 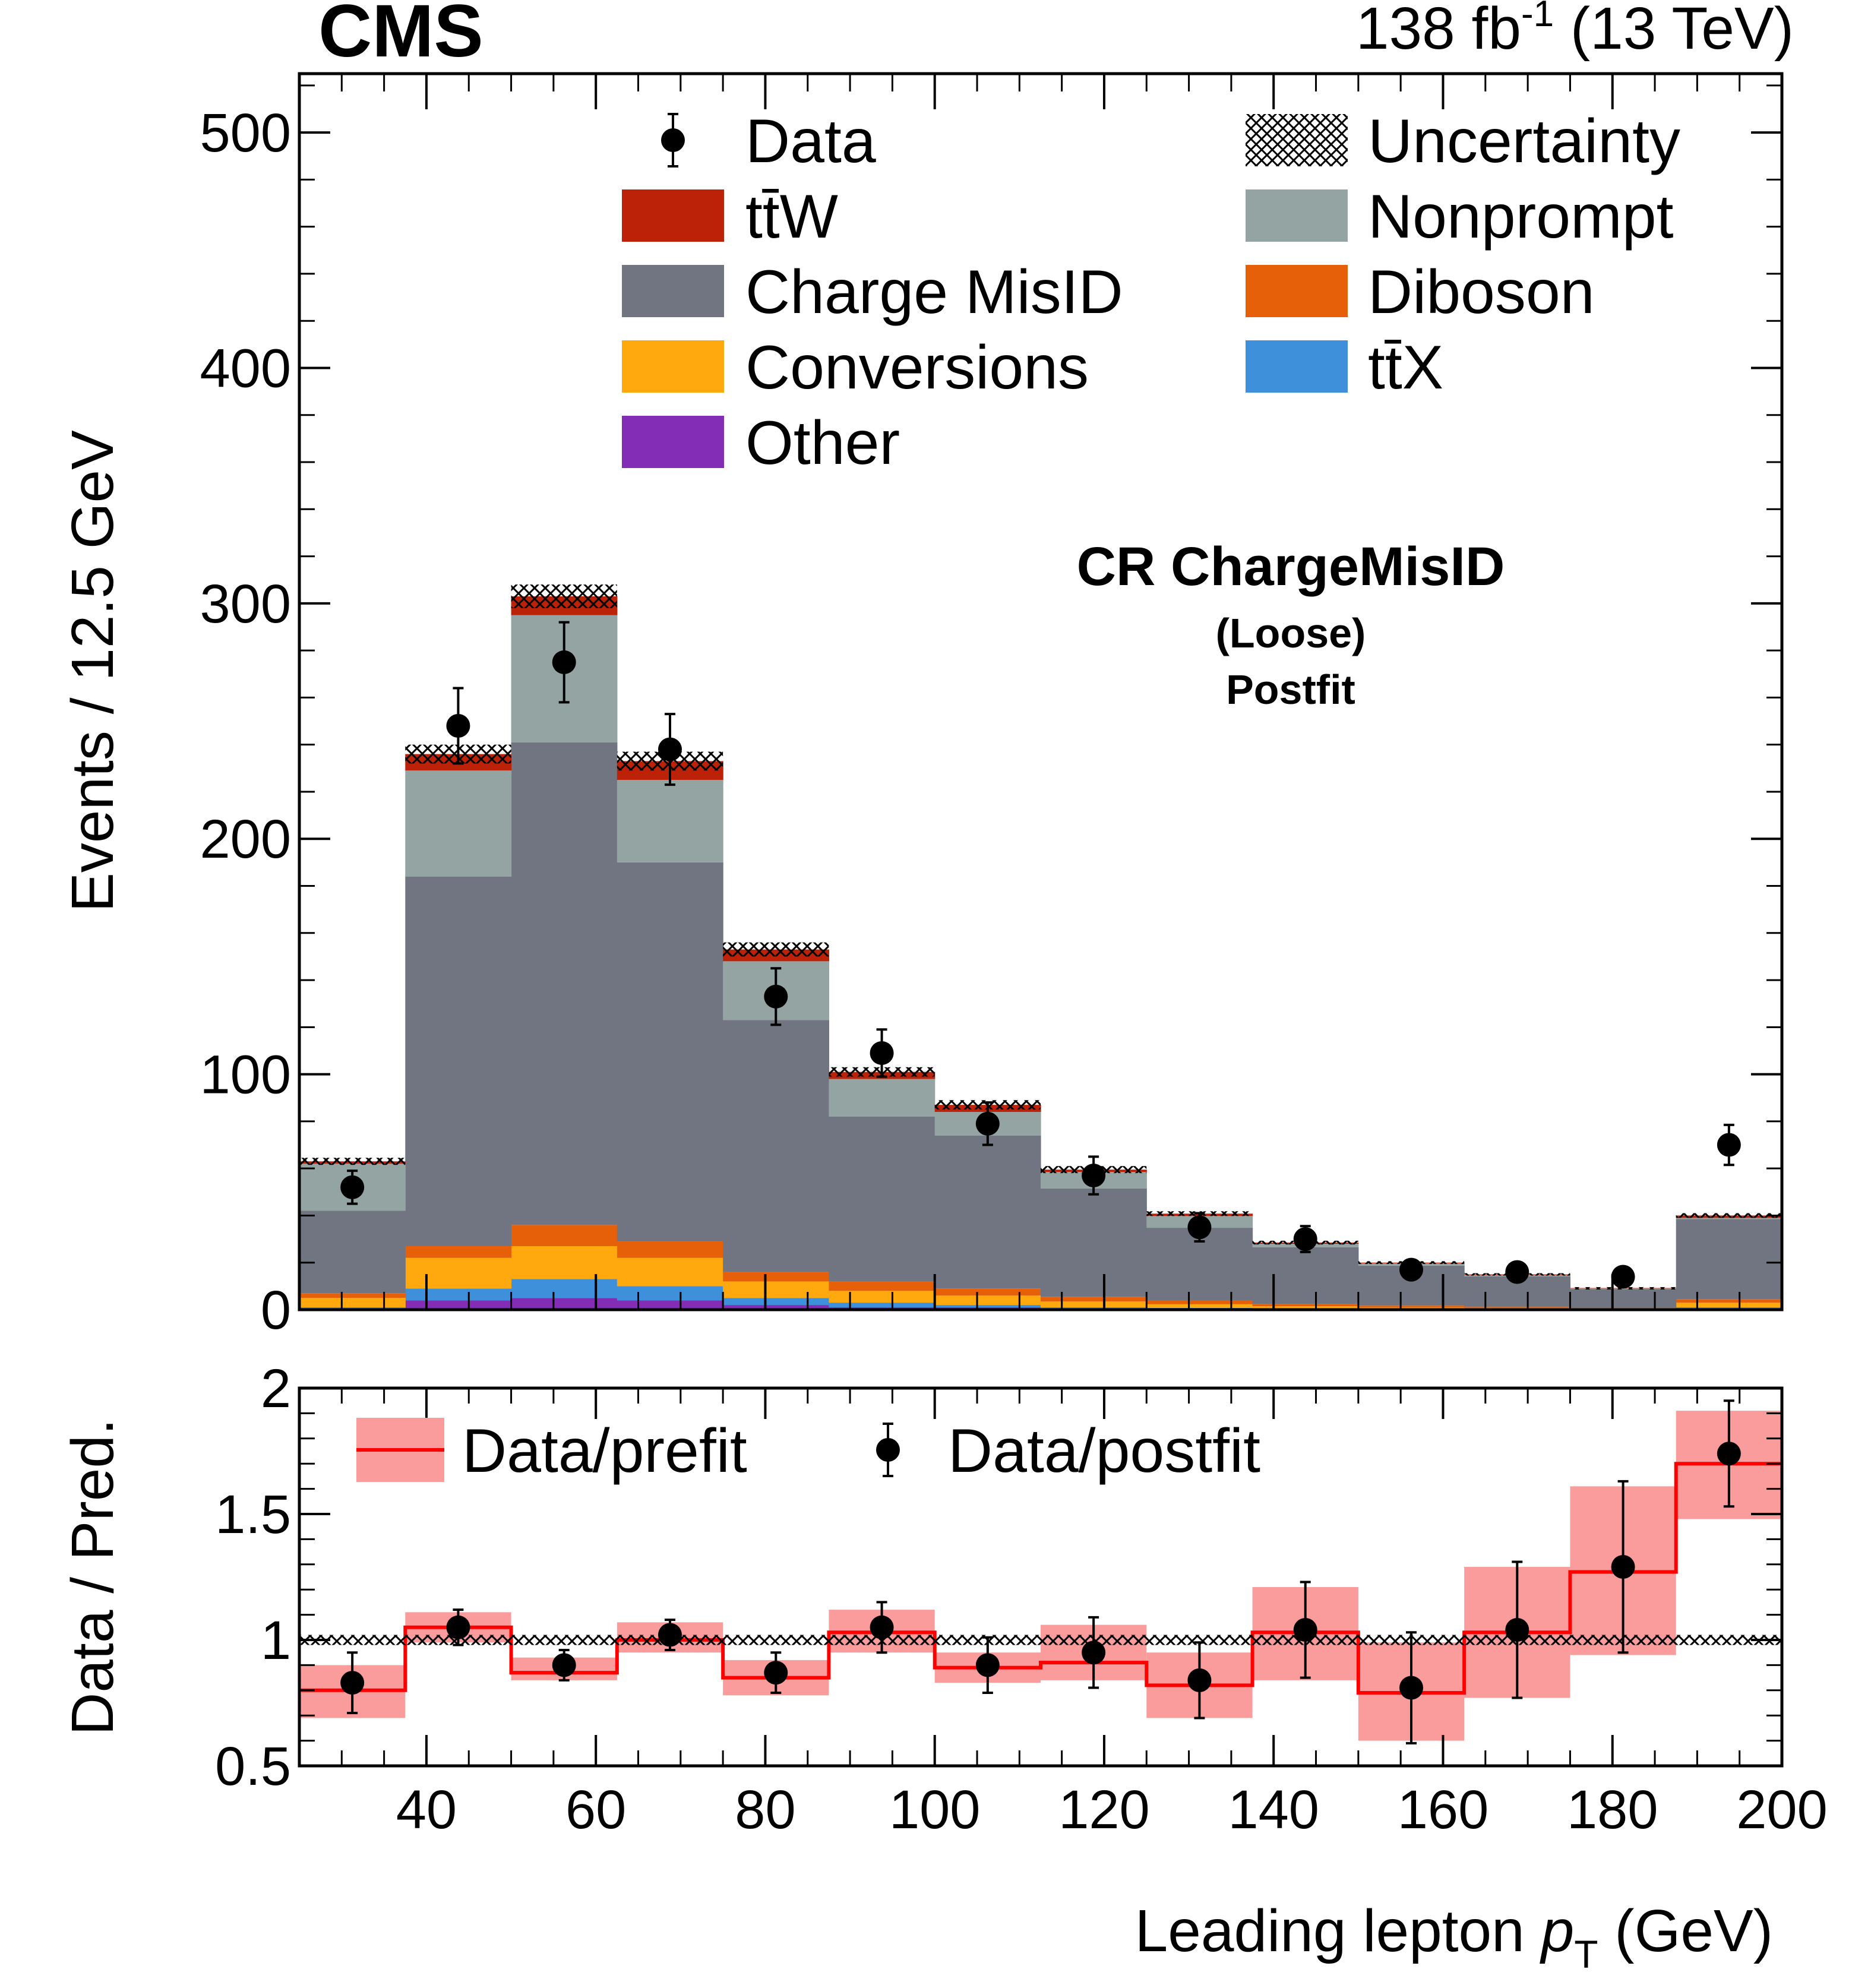 I want to click on experiment-label: CMS, so click(x=400, y=36).